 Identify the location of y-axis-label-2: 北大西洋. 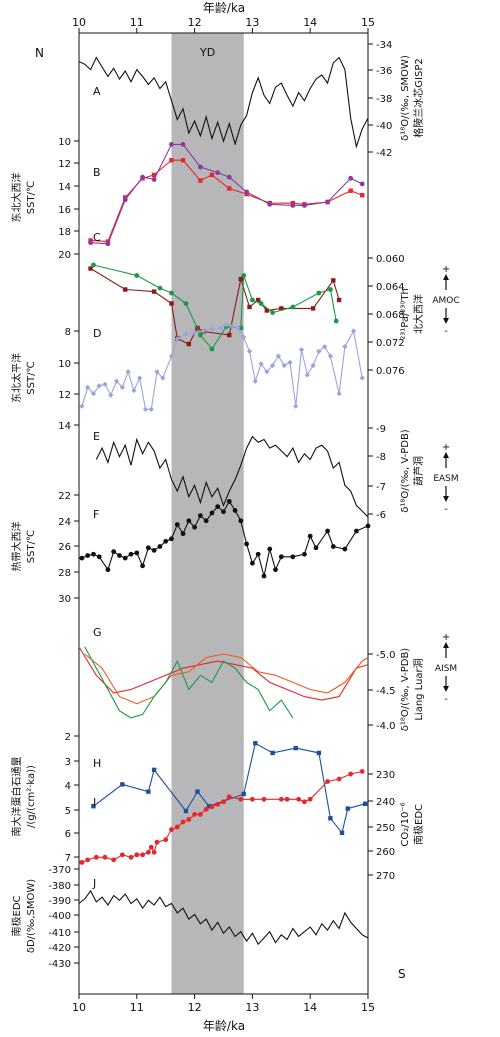
(418, 314).